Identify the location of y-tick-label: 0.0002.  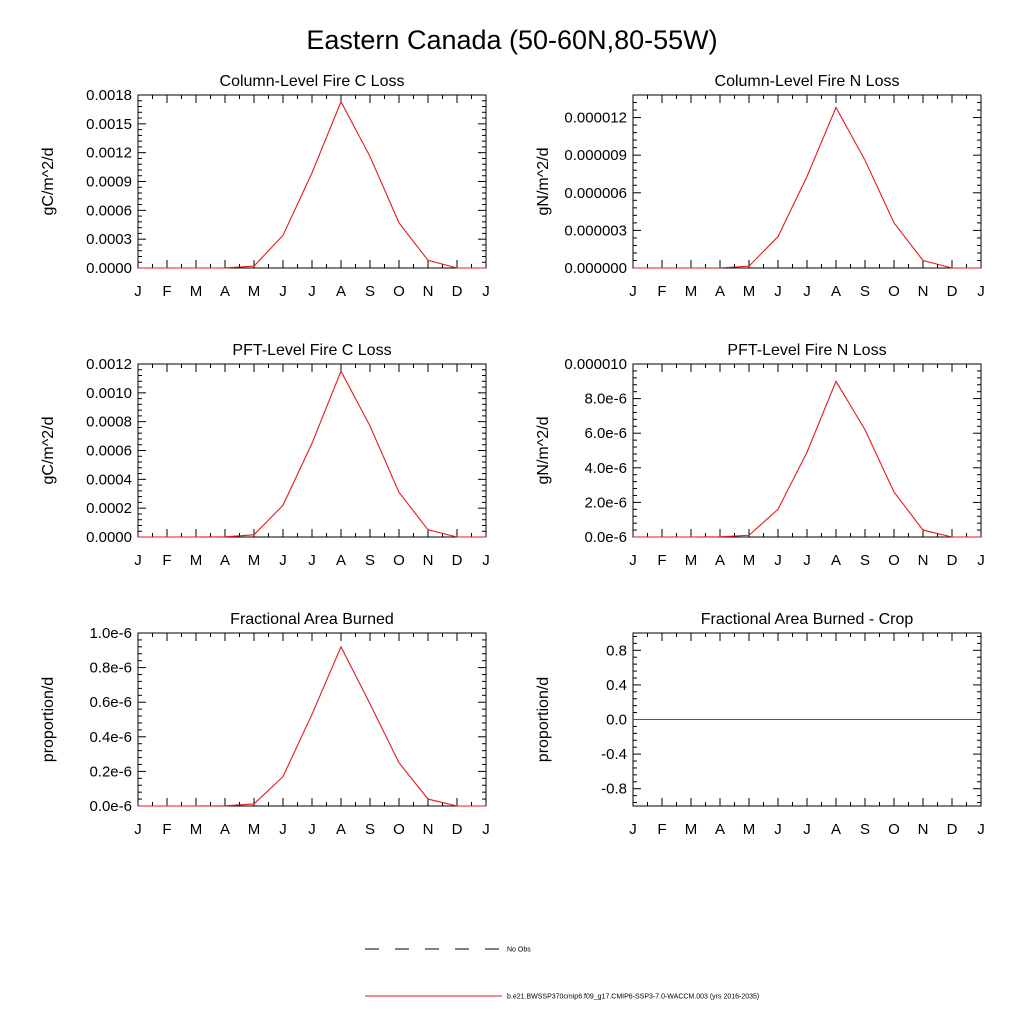
(109, 508).